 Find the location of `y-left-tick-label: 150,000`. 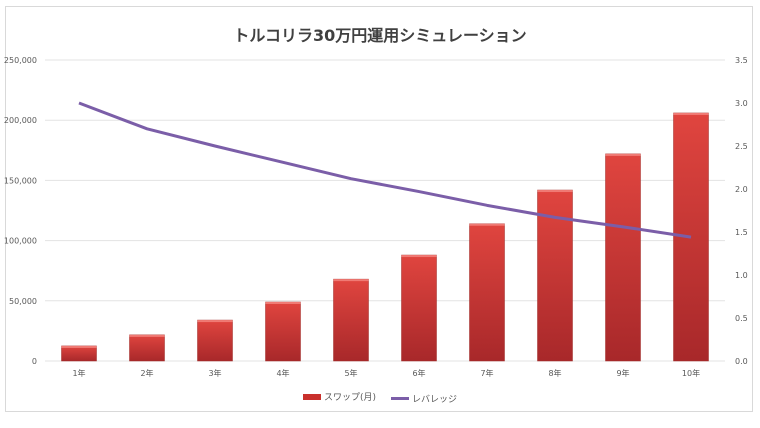

y-left-tick-label: 150,000 is located at coordinates (20, 180).